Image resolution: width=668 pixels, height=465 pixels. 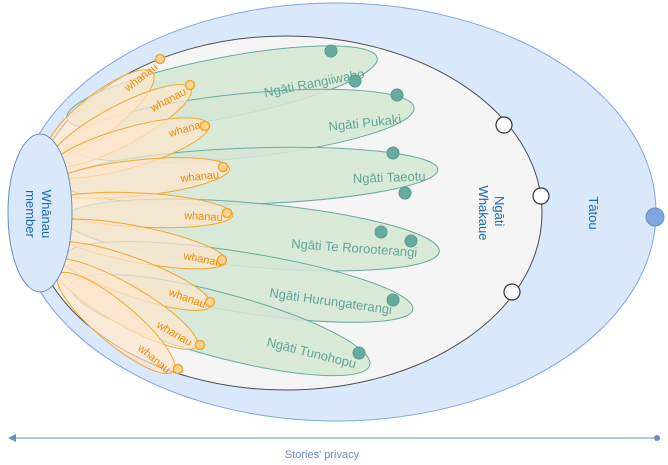 I want to click on privacy-arrow-end, so click(x=657, y=438).